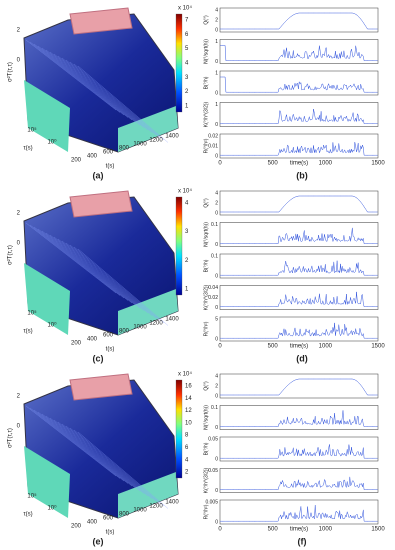 This screenshot has width=395, height=550. What do you see at coordinates (206, 448) in the screenshot?
I see `subplot-y-label: B(°/h)` at bounding box center [206, 448].